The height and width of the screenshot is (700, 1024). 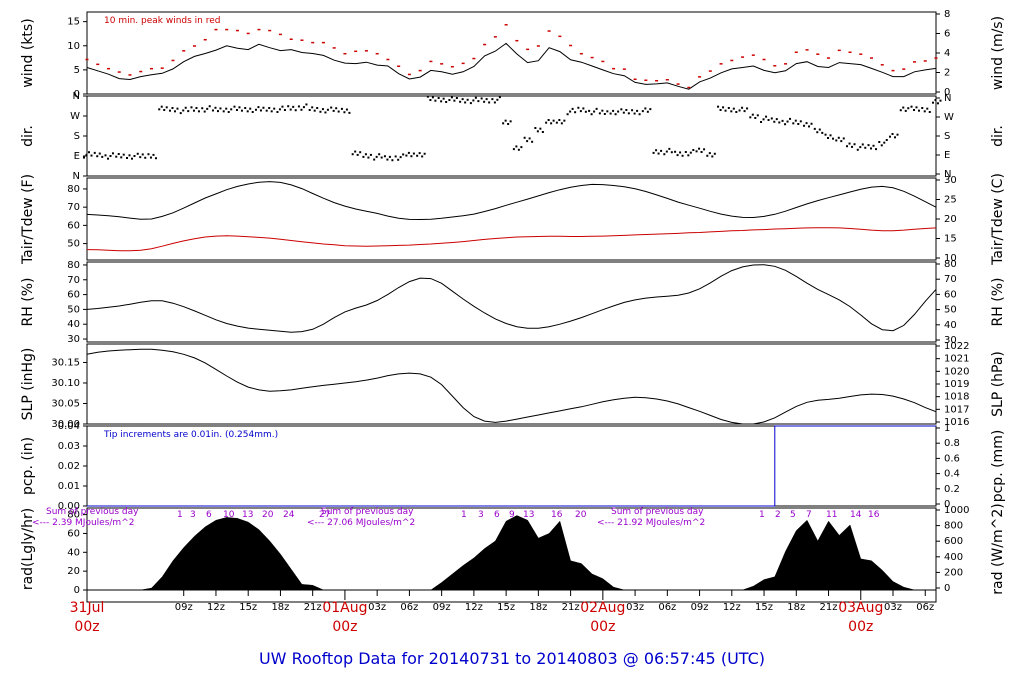 What do you see at coordinates (874, 515) in the screenshot?
I see `rad-hour-marker: 16` at bounding box center [874, 515].